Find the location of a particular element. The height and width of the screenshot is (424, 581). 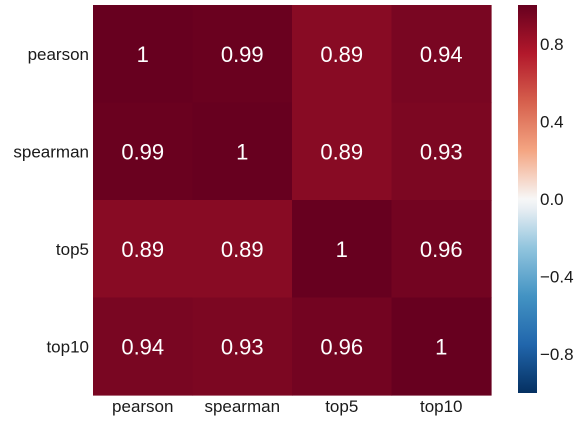

heatmap-cell-top10-spearman is located at coordinates (242, 346).